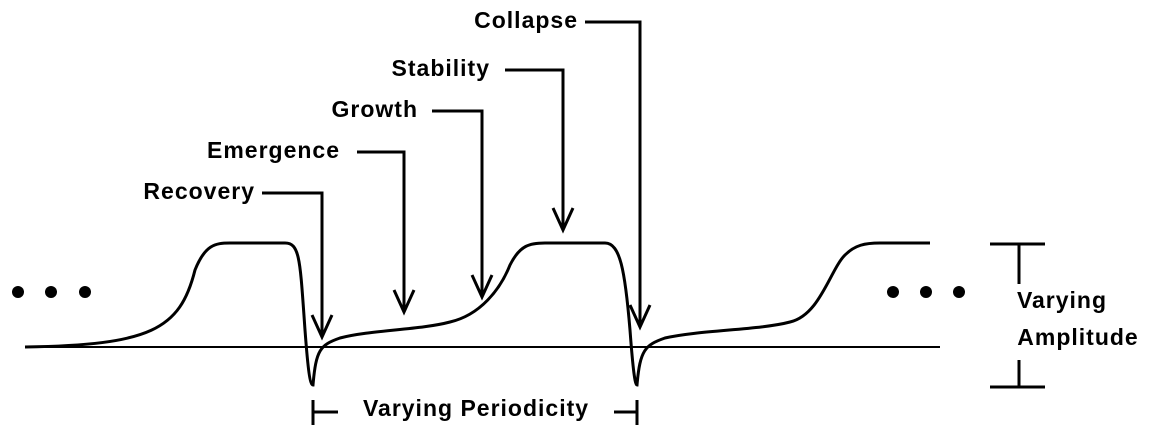 This screenshot has height=428, width=1153. Describe the element at coordinates (1077, 337) in the screenshot. I see `amplitude-label: Amplitude` at that location.